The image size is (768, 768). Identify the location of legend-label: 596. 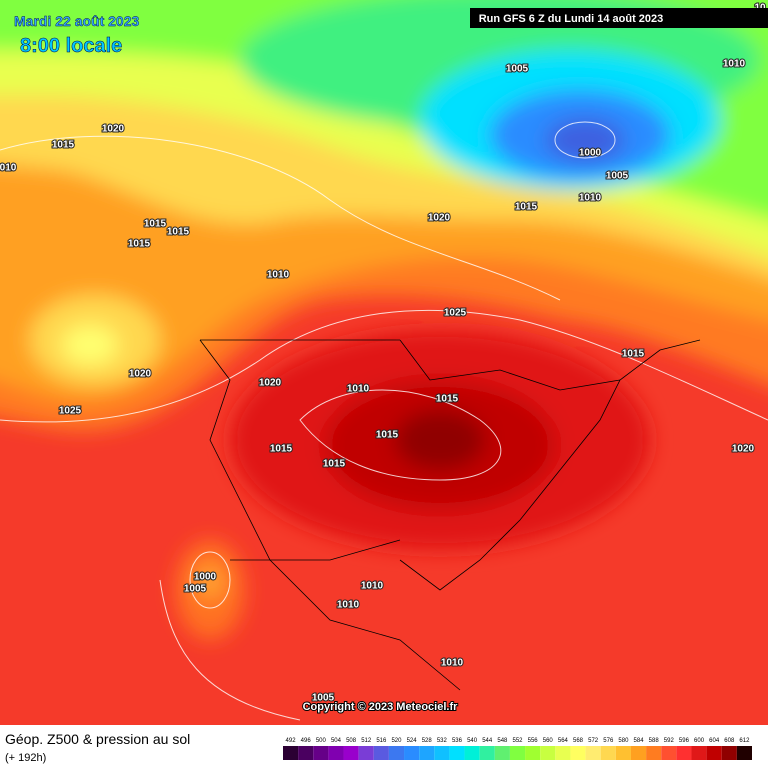
(684, 741).